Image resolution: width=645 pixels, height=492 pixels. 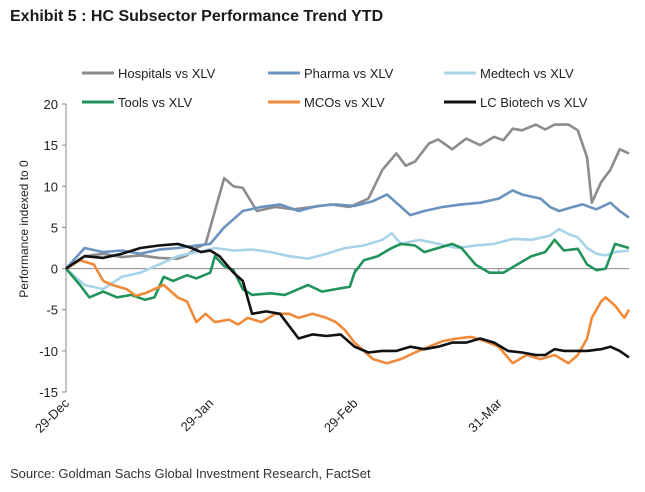 I want to click on legend-label: Medtech vs XLV, so click(x=527, y=73).